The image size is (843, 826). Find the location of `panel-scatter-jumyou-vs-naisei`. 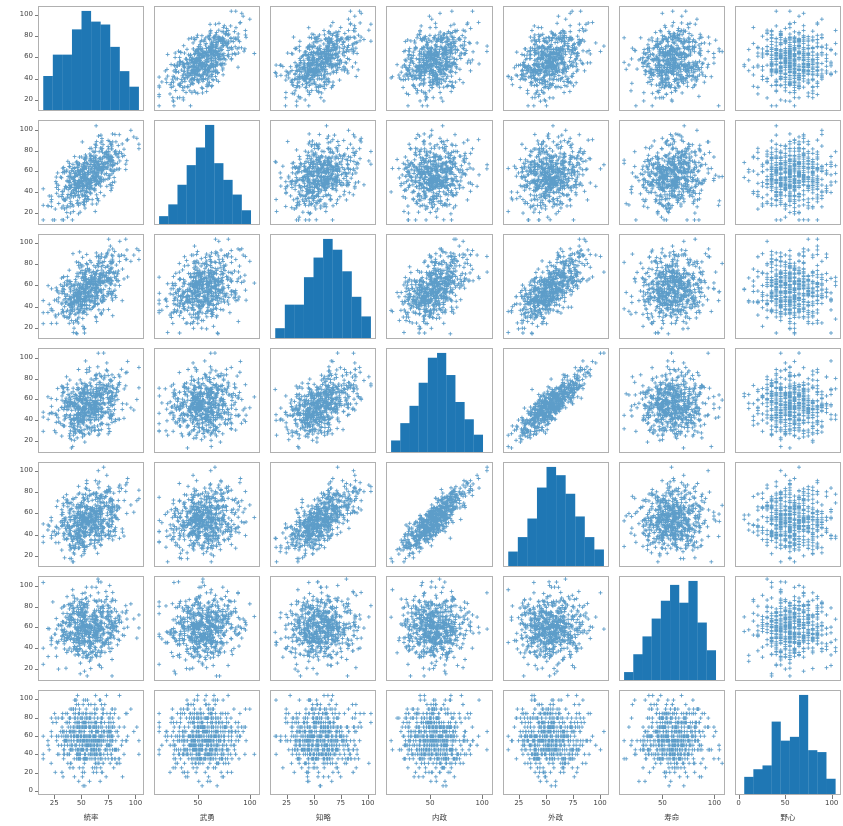

panel-scatter-jumyou-vs-naisei is located at coordinates (671, 400).